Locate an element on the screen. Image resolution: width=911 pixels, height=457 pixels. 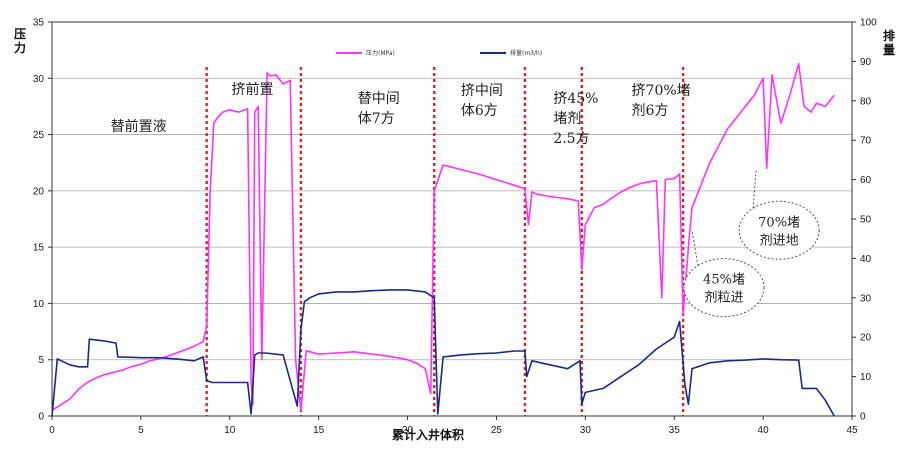
y-right-tick-label: 100 is located at coordinates (868, 23).